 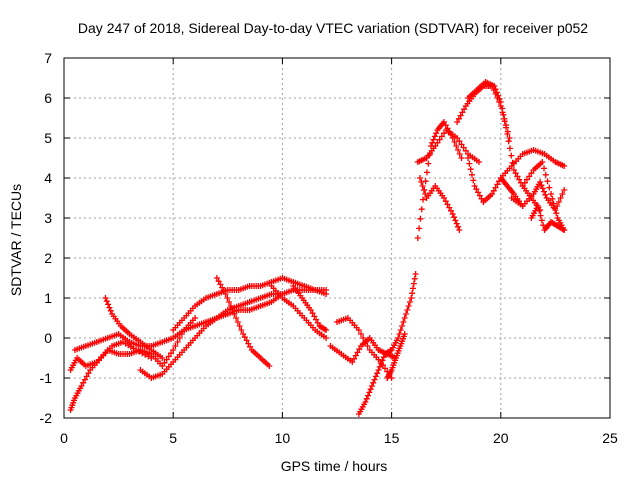 What do you see at coordinates (48, 258) in the screenshot?
I see `y-tick-label: 2` at bounding box center [48, 258].